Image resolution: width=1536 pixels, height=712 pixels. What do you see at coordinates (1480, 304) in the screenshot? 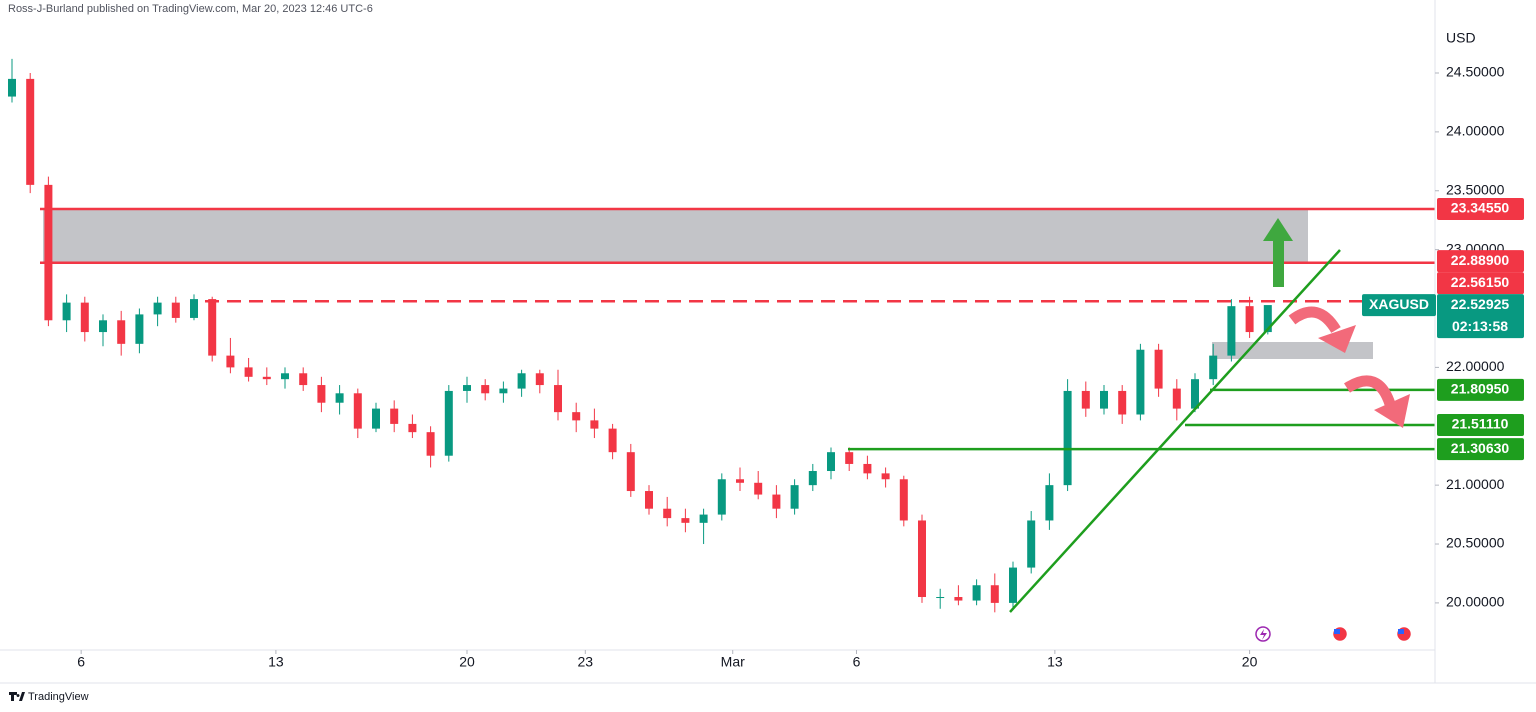
I see `price-label: 22.52925` at bounding box center [1480, 304].